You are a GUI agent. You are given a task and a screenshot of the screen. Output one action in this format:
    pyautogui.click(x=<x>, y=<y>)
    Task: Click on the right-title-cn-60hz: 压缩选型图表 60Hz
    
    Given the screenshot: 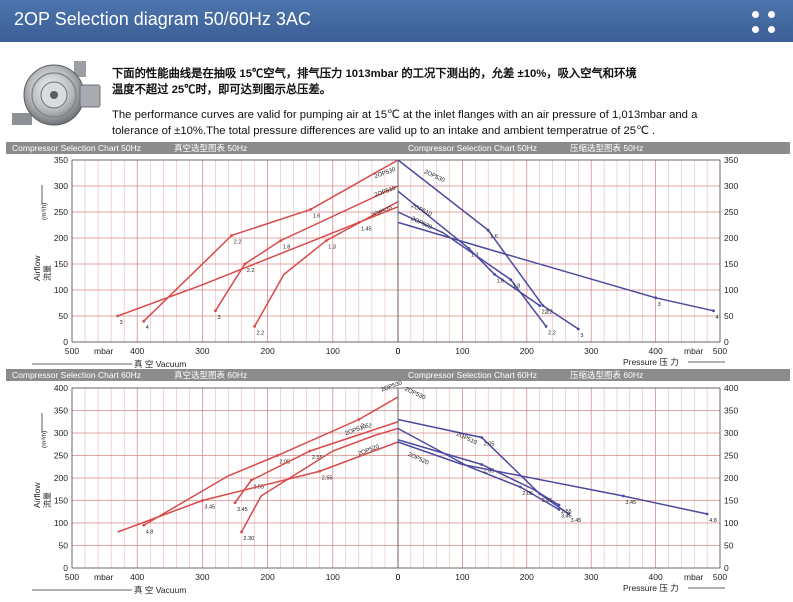 What is the action you would take?
    pyautogui.click(x=607, y=375)
    